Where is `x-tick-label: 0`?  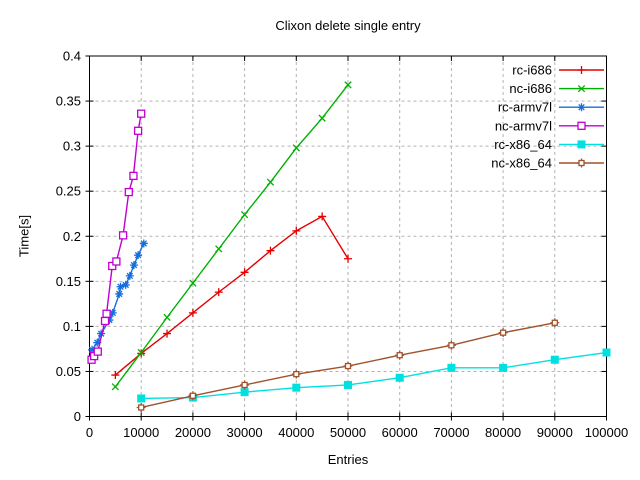 x-tick-label: 0 is located at coordinates (89, 432).